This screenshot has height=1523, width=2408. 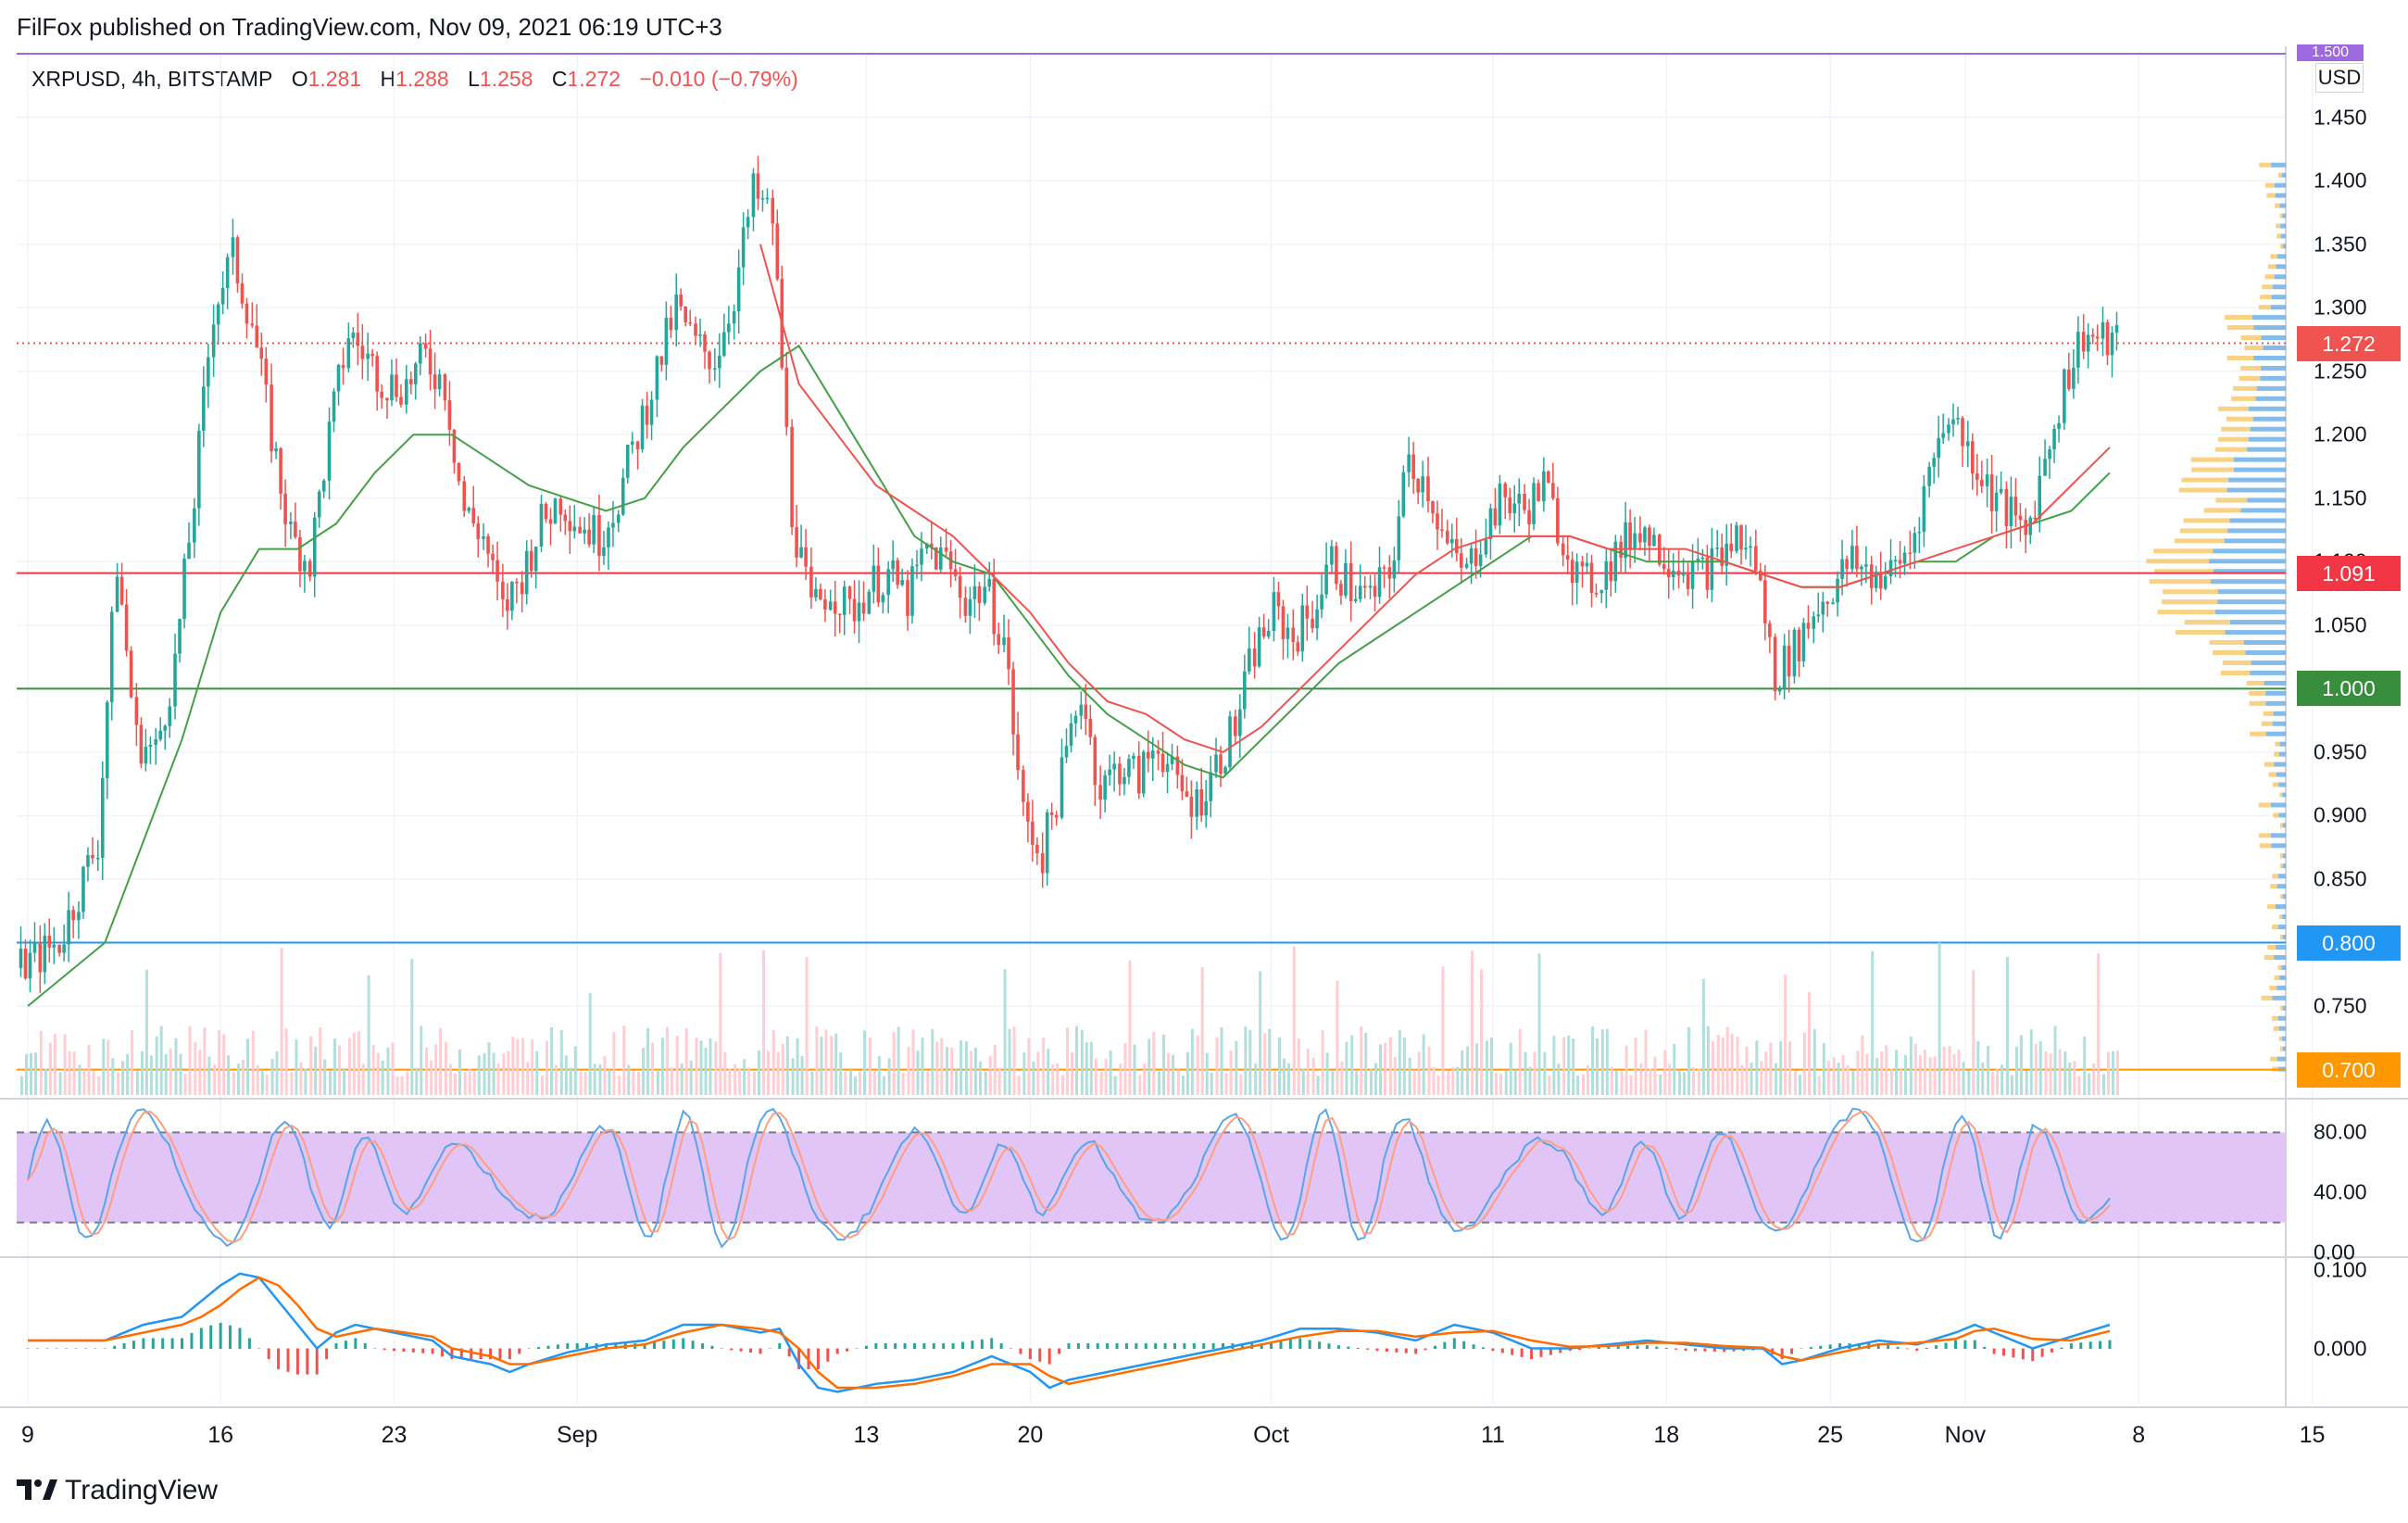 What do you see at coordinates (118, 1490) in the screenshot?
I see `tradingview-footer: TradingView` at bounding box center [118, 1490].